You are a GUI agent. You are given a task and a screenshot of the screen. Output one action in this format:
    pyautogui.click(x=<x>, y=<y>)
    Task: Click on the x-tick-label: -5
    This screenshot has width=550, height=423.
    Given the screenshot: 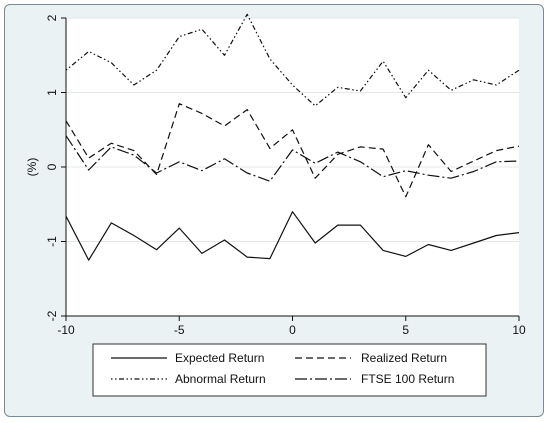 What is the action you would take?
    pyautogui.click(x=179, y=330)
    